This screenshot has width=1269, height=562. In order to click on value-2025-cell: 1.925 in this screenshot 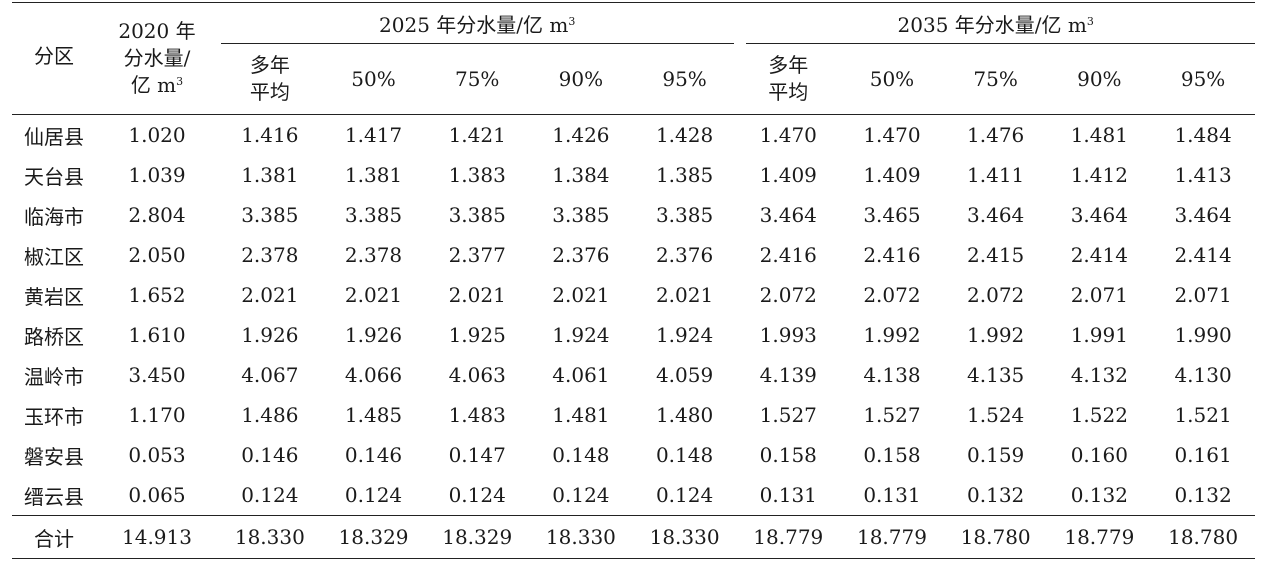, I will do `click(477, 335)`.